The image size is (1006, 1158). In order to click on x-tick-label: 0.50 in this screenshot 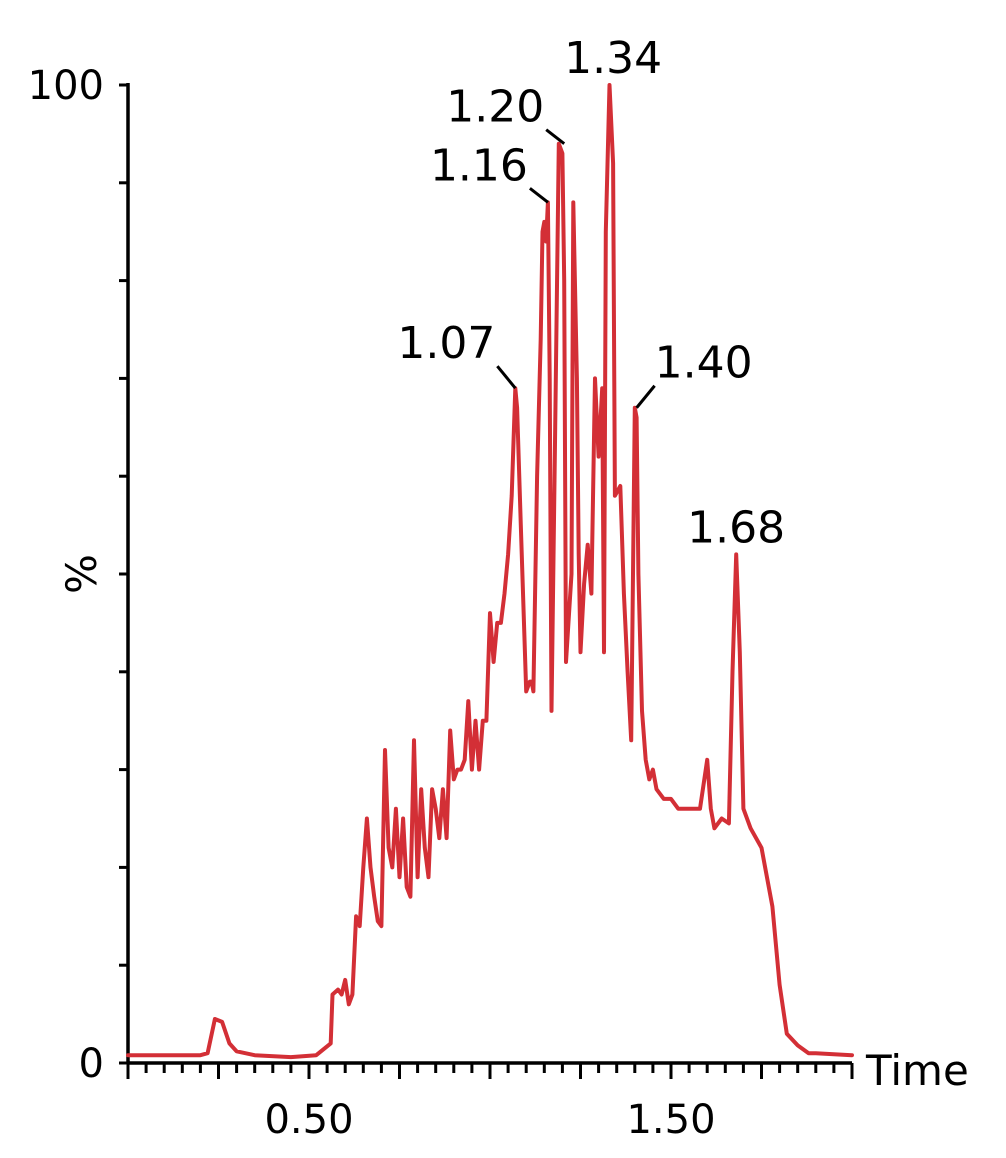, I will do `click(308, 1120)`.